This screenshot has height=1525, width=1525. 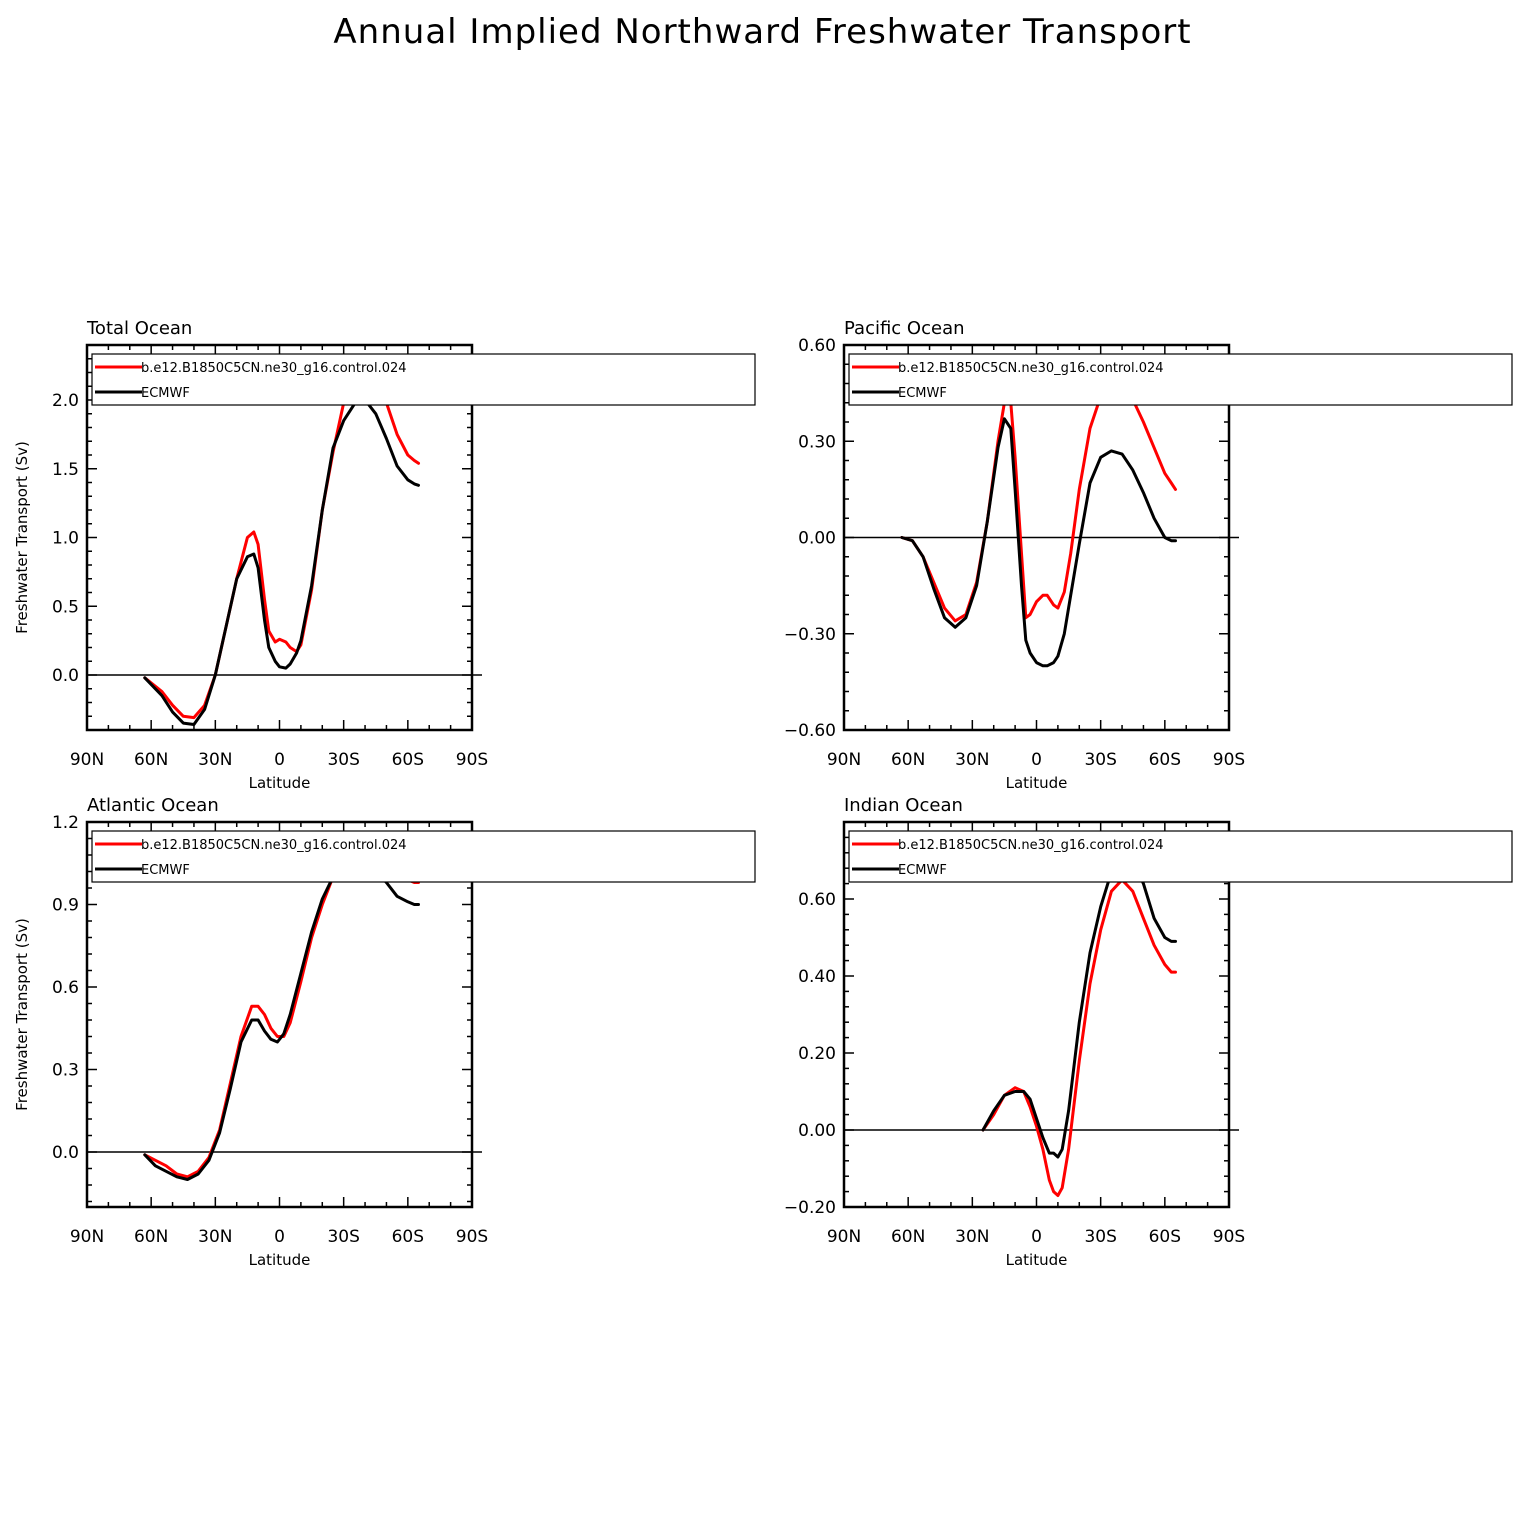 What do you see at coordinates (810, 635) in the screenshot?
I see `y-tick-label: −0.30` at bounding box center [810, 635].